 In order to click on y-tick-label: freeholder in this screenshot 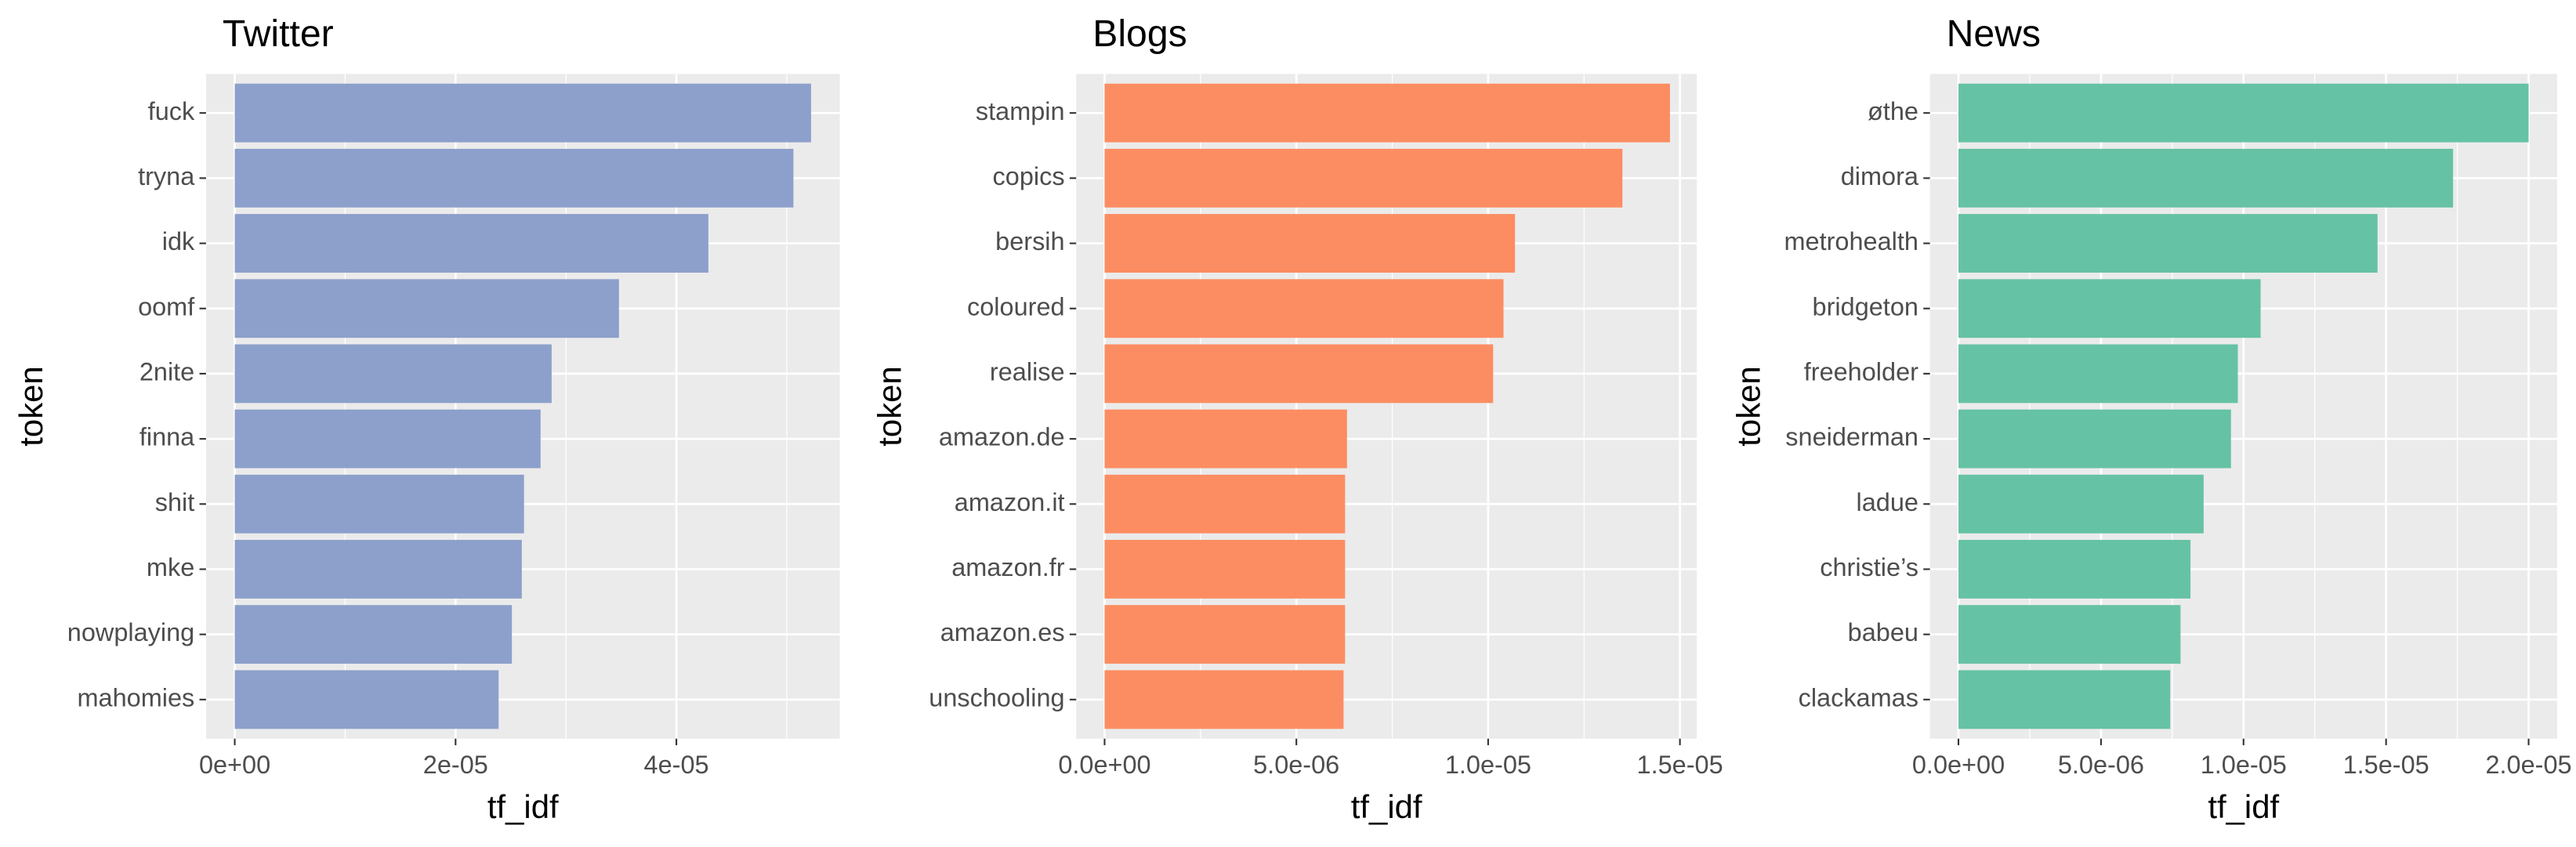, I will do `click(1861, 371)`.